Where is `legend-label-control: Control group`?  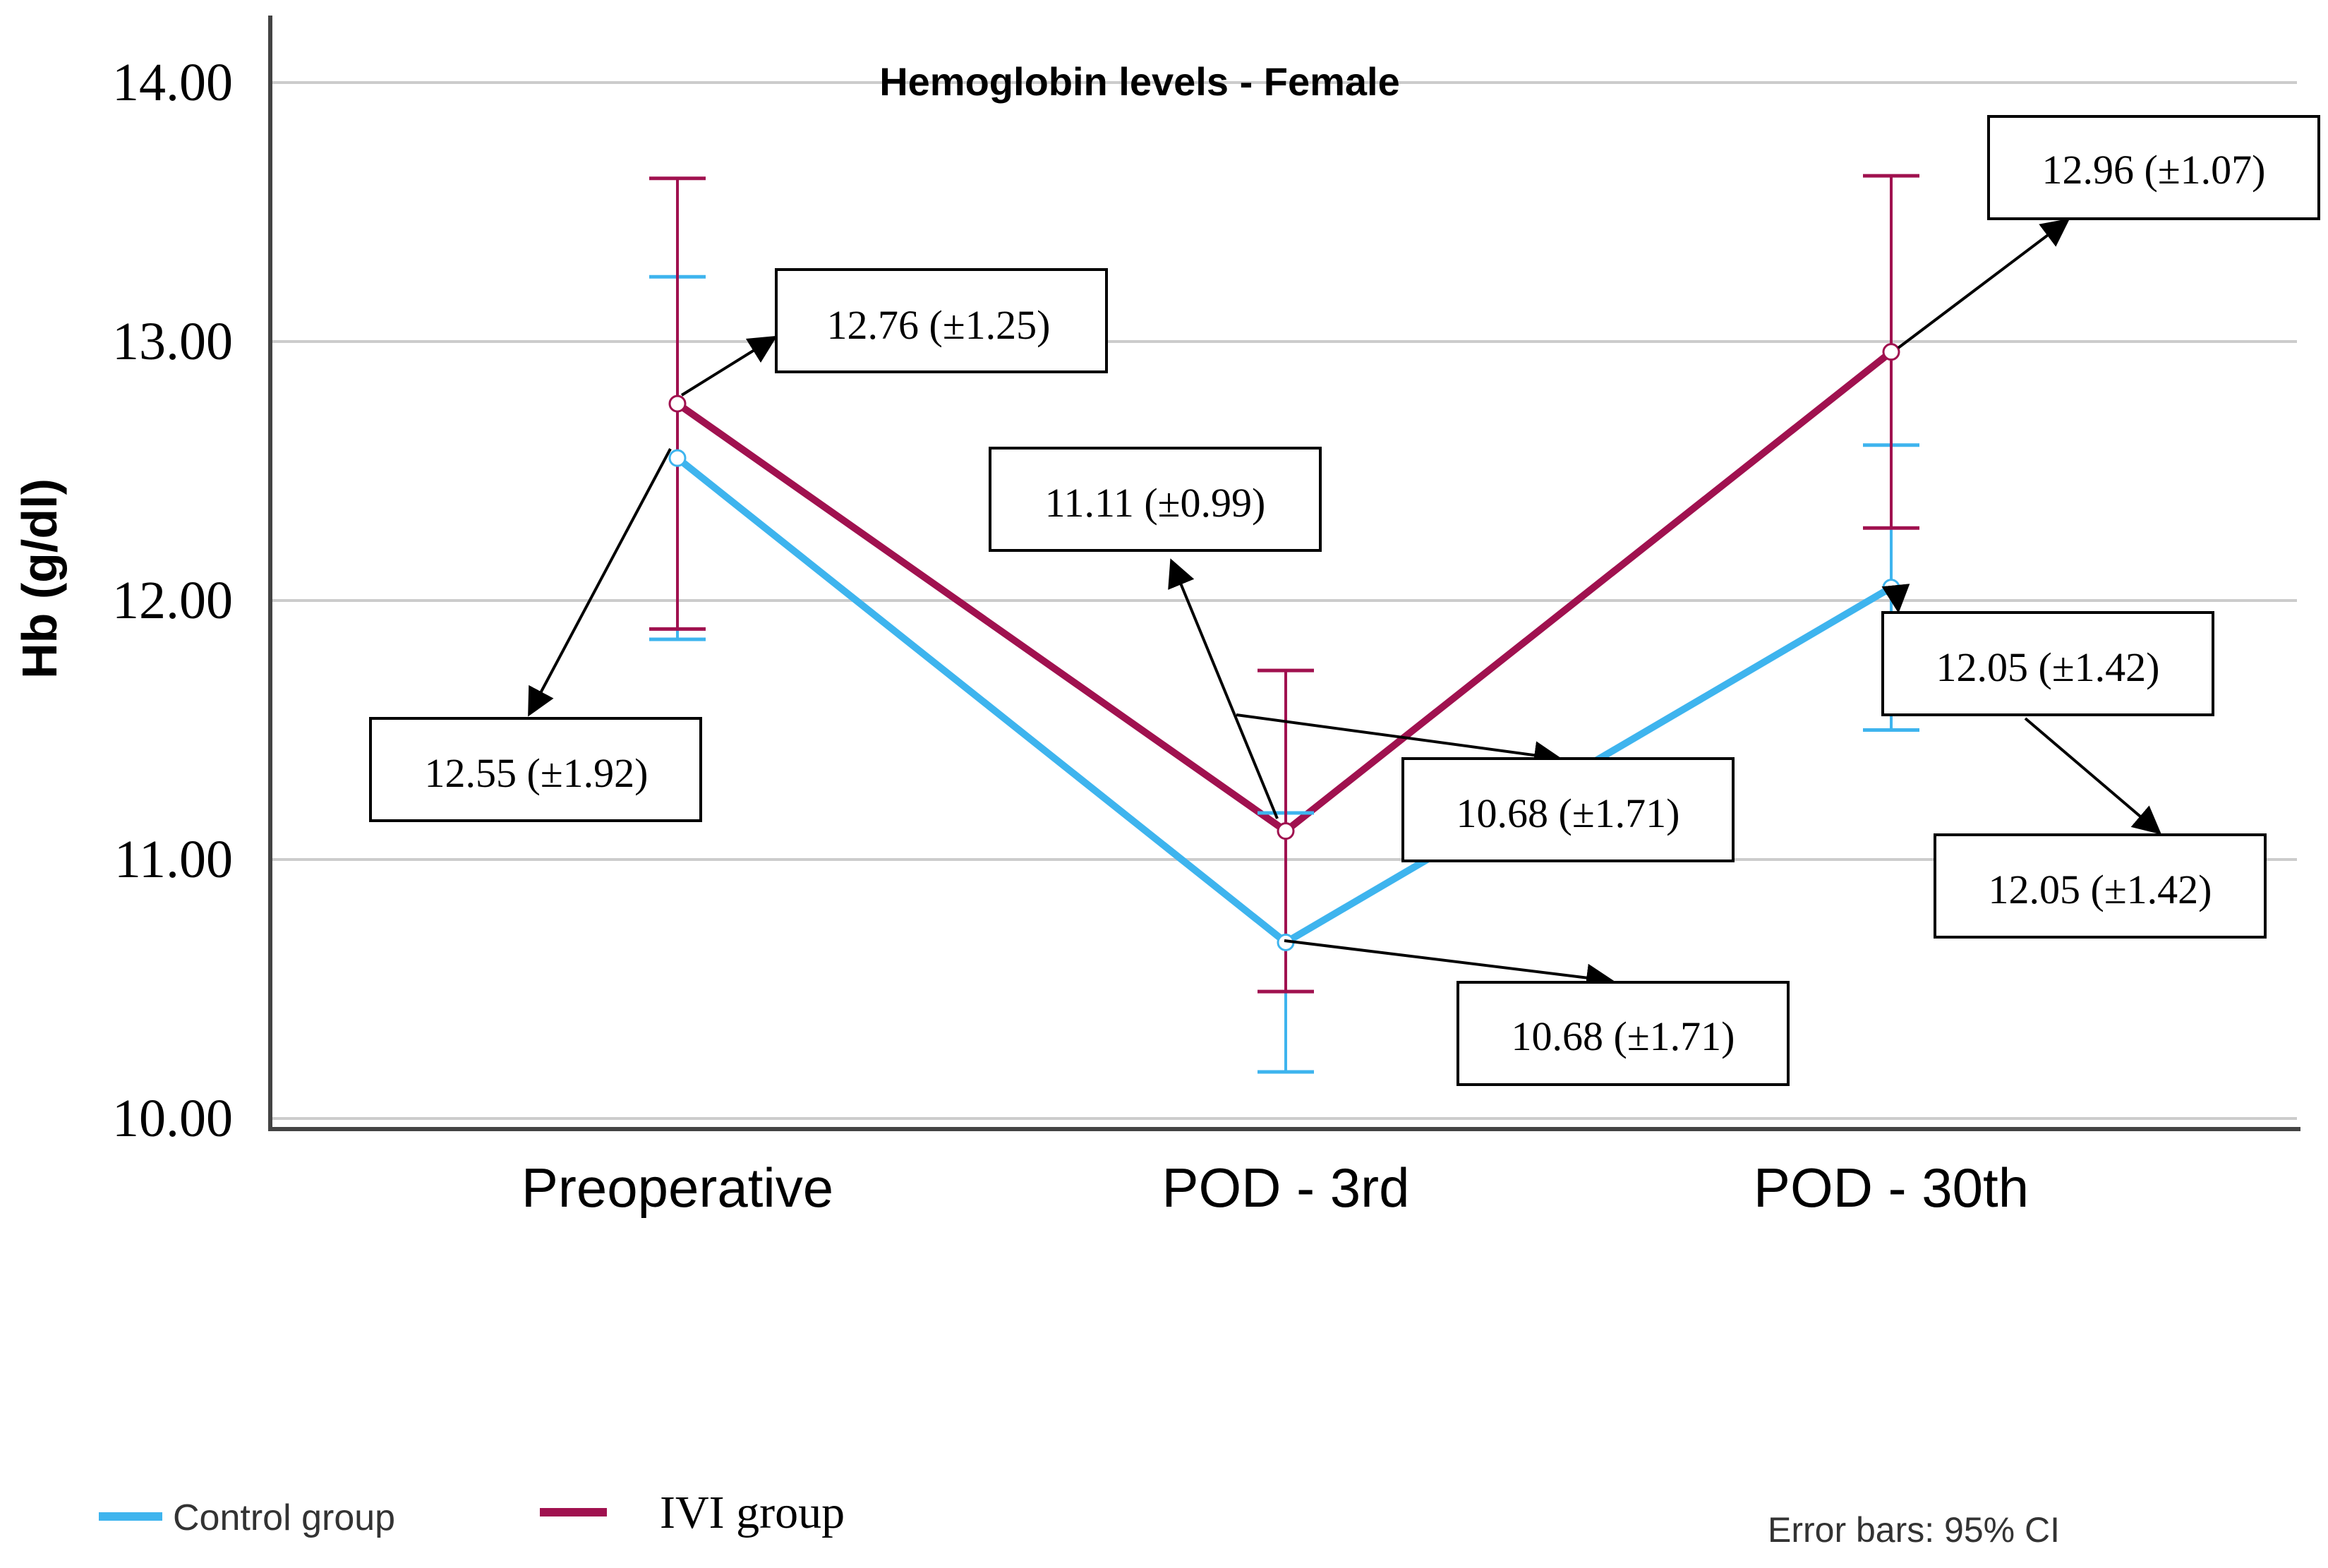
legend-label-control: Control group is located at coordinates (284, 1517).